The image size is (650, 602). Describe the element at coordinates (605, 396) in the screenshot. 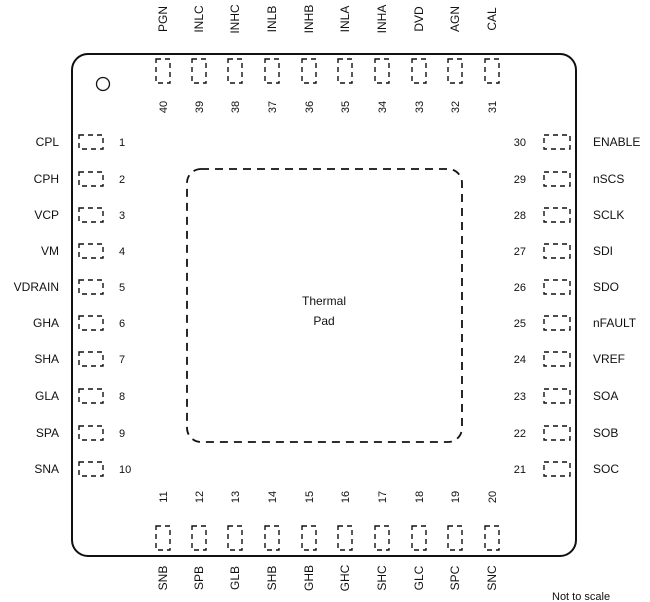

I see `pin-label-soa: SOA` at that location.